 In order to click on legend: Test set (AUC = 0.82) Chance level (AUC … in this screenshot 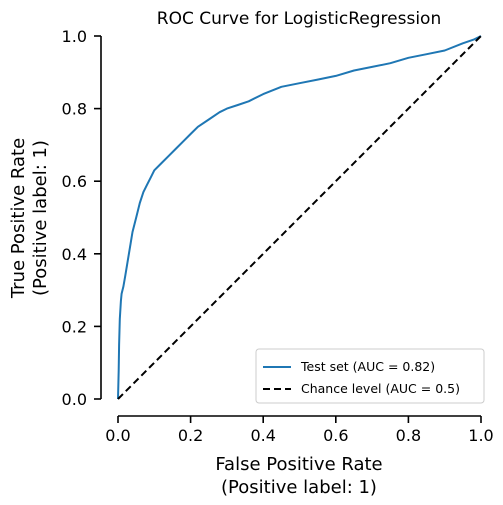, I will do `click(370, 376)`.